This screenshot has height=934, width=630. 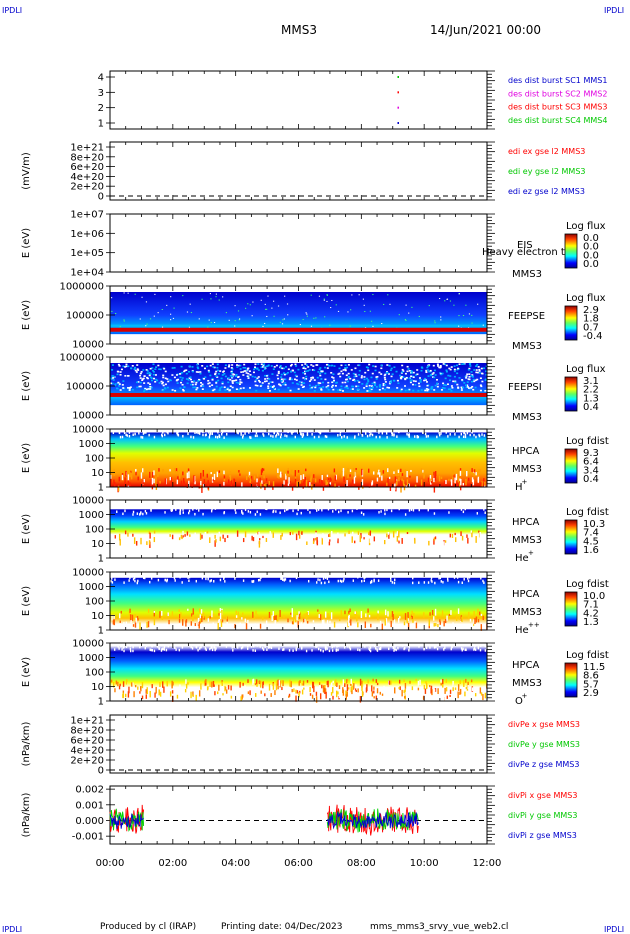 I want to click on p7-species-label: He, so click(x=522, y=558).